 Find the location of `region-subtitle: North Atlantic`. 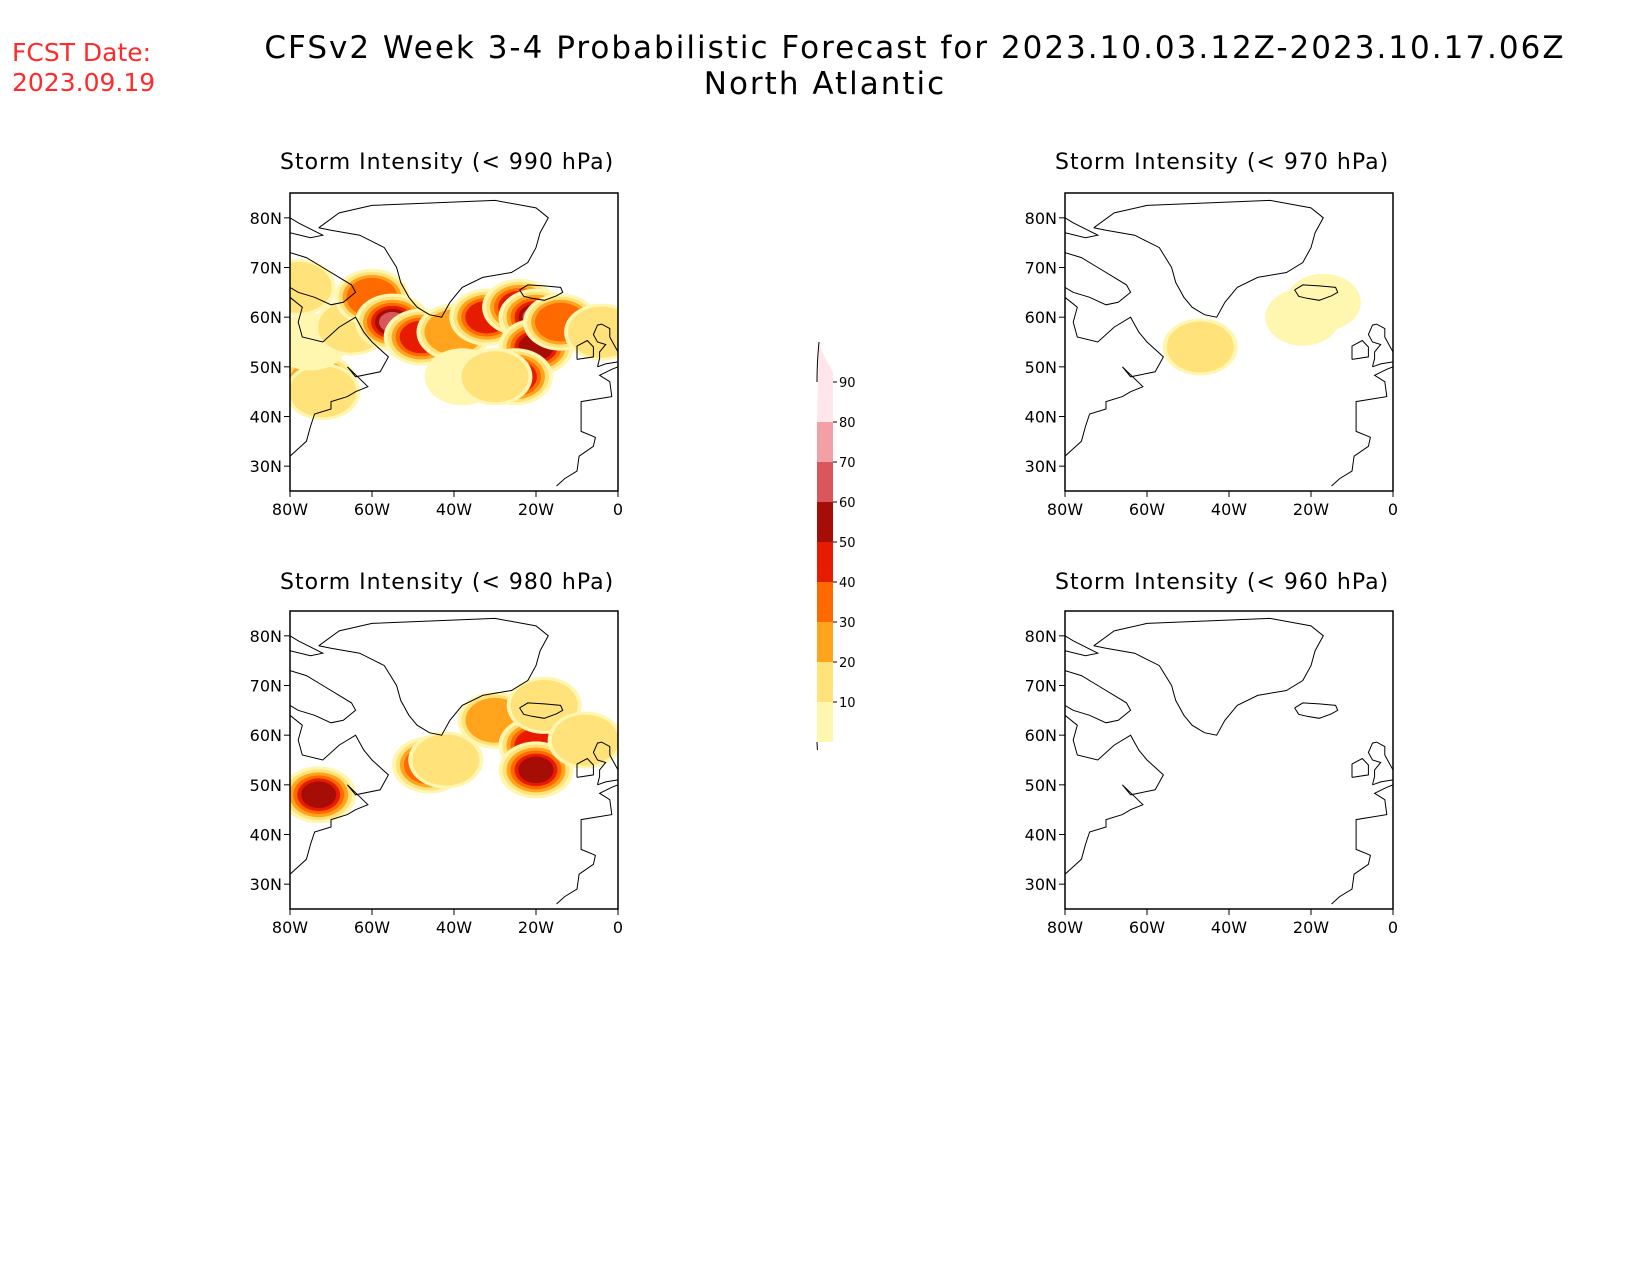

region-subtitle: North Atlantic is located at coordinates (825, 84).